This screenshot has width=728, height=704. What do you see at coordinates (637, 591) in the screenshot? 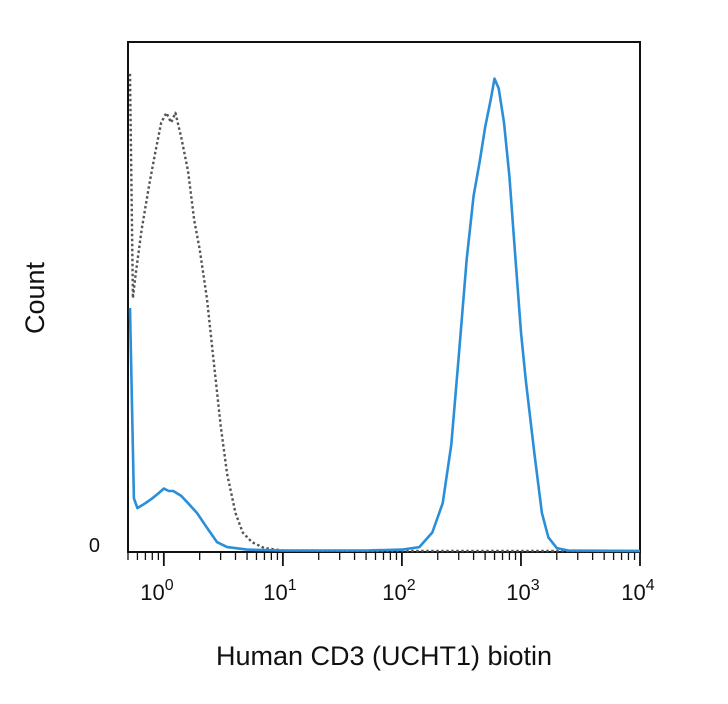
I see `x-tick-label-4: 10⁴` at bounding box center [637, 591].